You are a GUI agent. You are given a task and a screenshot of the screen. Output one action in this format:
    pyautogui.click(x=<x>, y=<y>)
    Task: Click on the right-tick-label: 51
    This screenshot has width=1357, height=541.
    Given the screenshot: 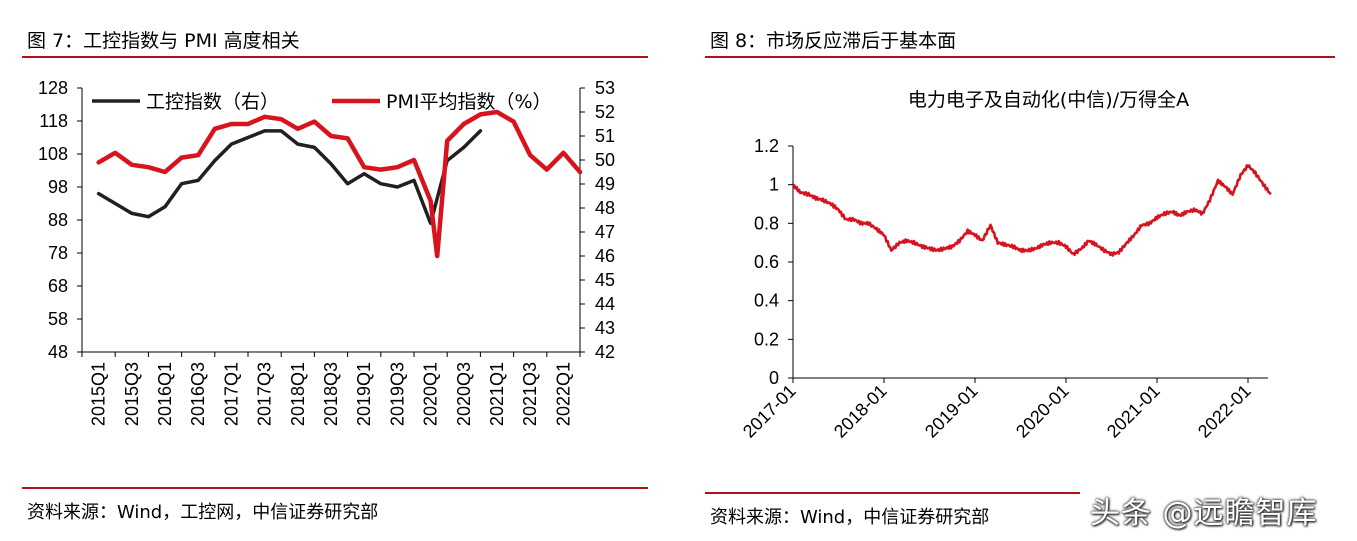 What is the action you would take?
    pyautogui.click(x=605, y=136)
    